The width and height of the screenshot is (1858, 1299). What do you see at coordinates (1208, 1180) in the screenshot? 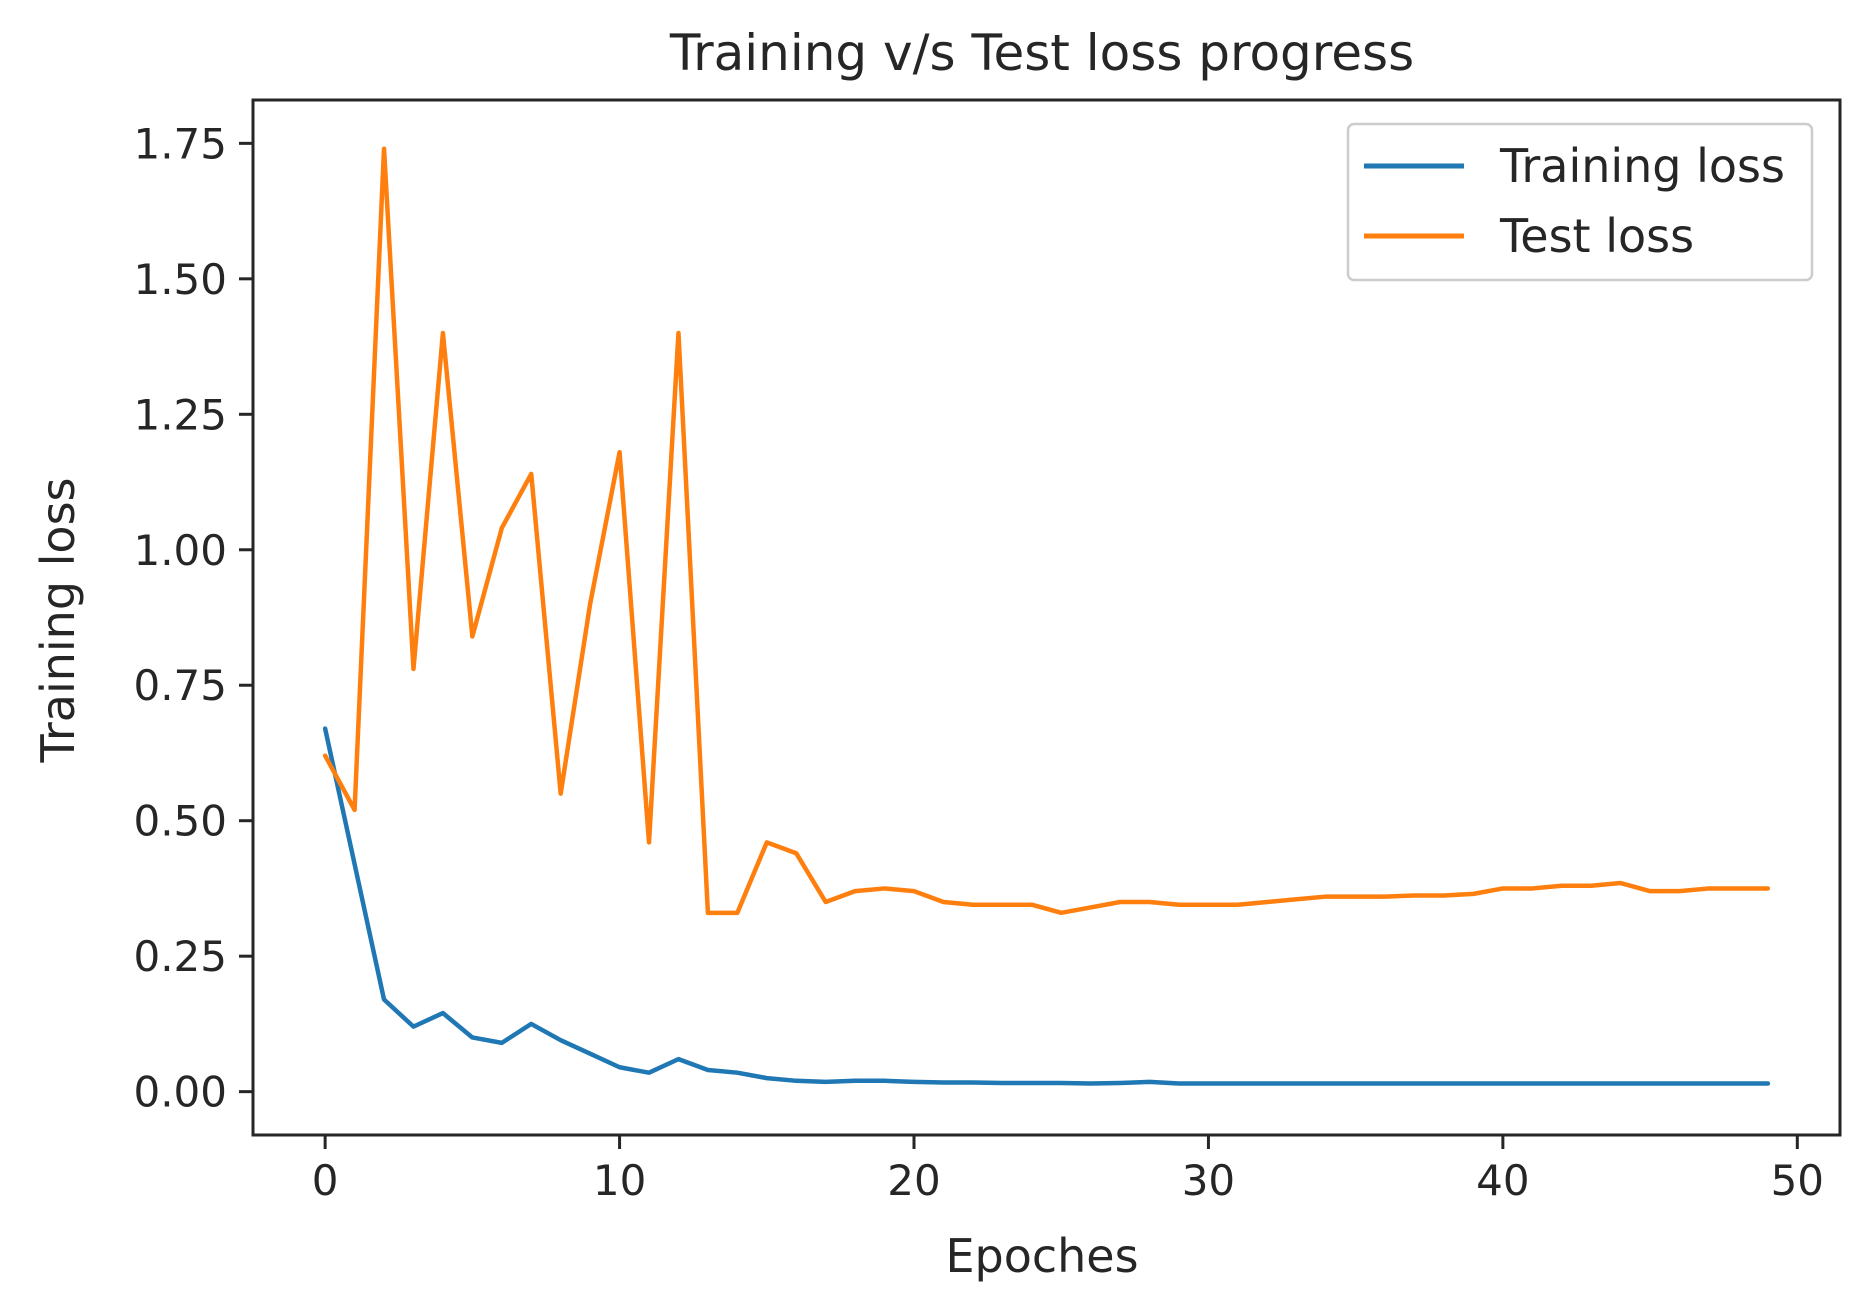
I see `x-tick-label: 30` at bounding box center [1208, 1180].